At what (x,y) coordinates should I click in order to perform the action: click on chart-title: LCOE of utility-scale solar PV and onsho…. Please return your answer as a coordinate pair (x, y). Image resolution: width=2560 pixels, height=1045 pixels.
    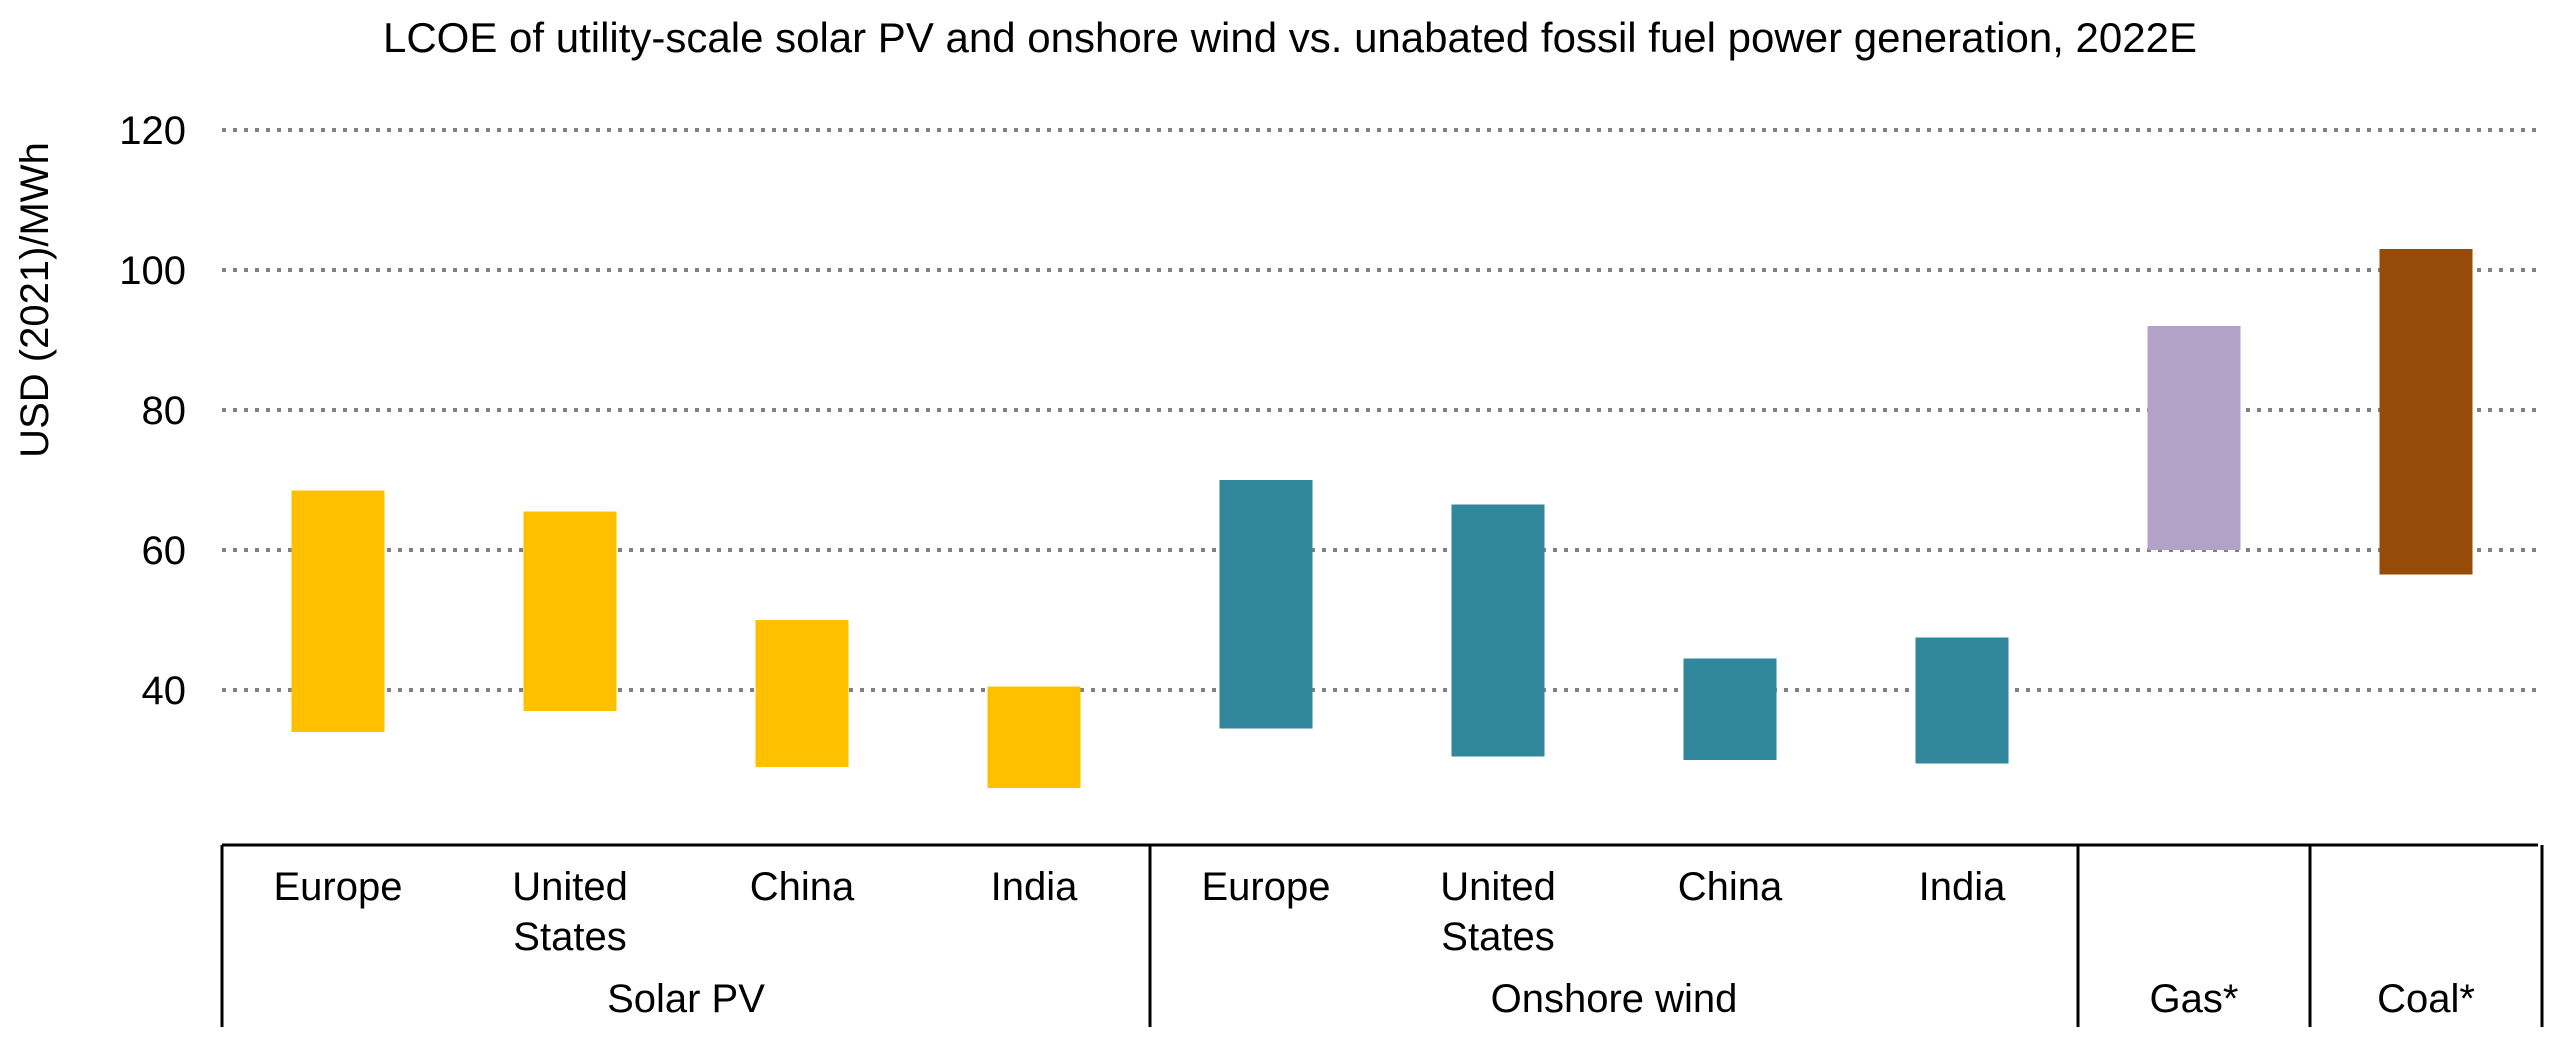
    Looking at the image, I should click on (1290, 37).